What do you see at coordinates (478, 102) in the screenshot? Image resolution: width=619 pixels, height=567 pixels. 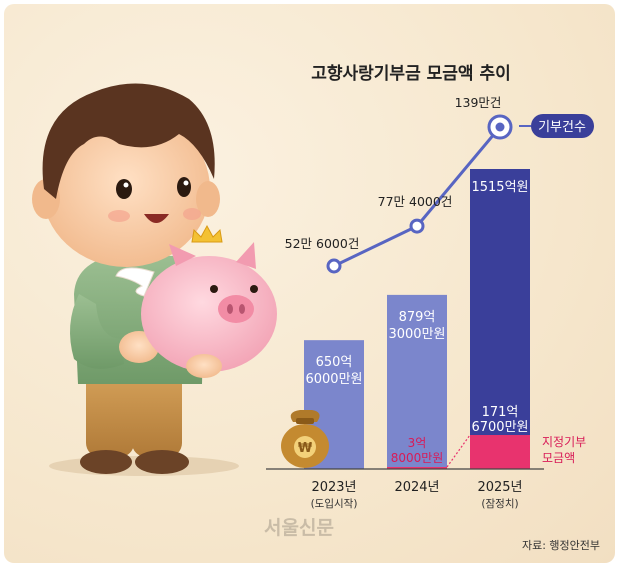 I see `line-point-label: 139만건` at bounding box center [478, 102].